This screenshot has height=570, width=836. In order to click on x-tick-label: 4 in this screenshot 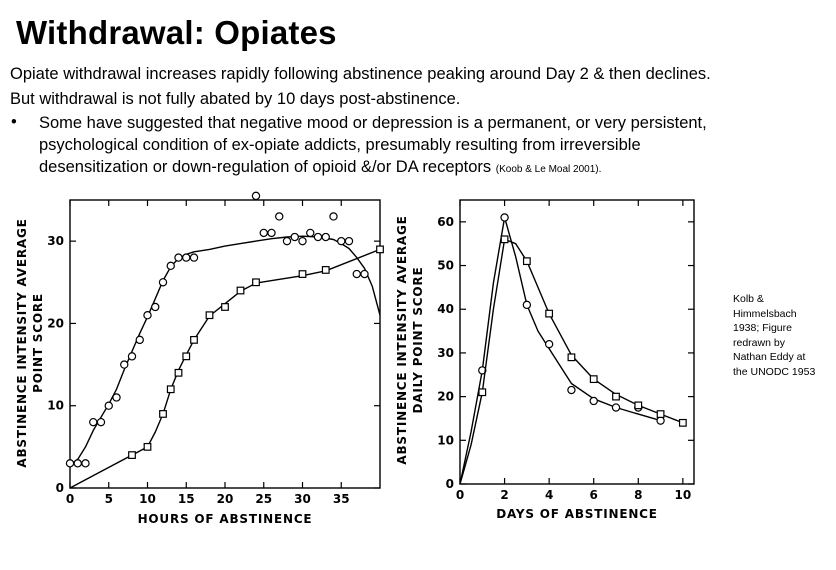, I will do `click(549, 495)`.